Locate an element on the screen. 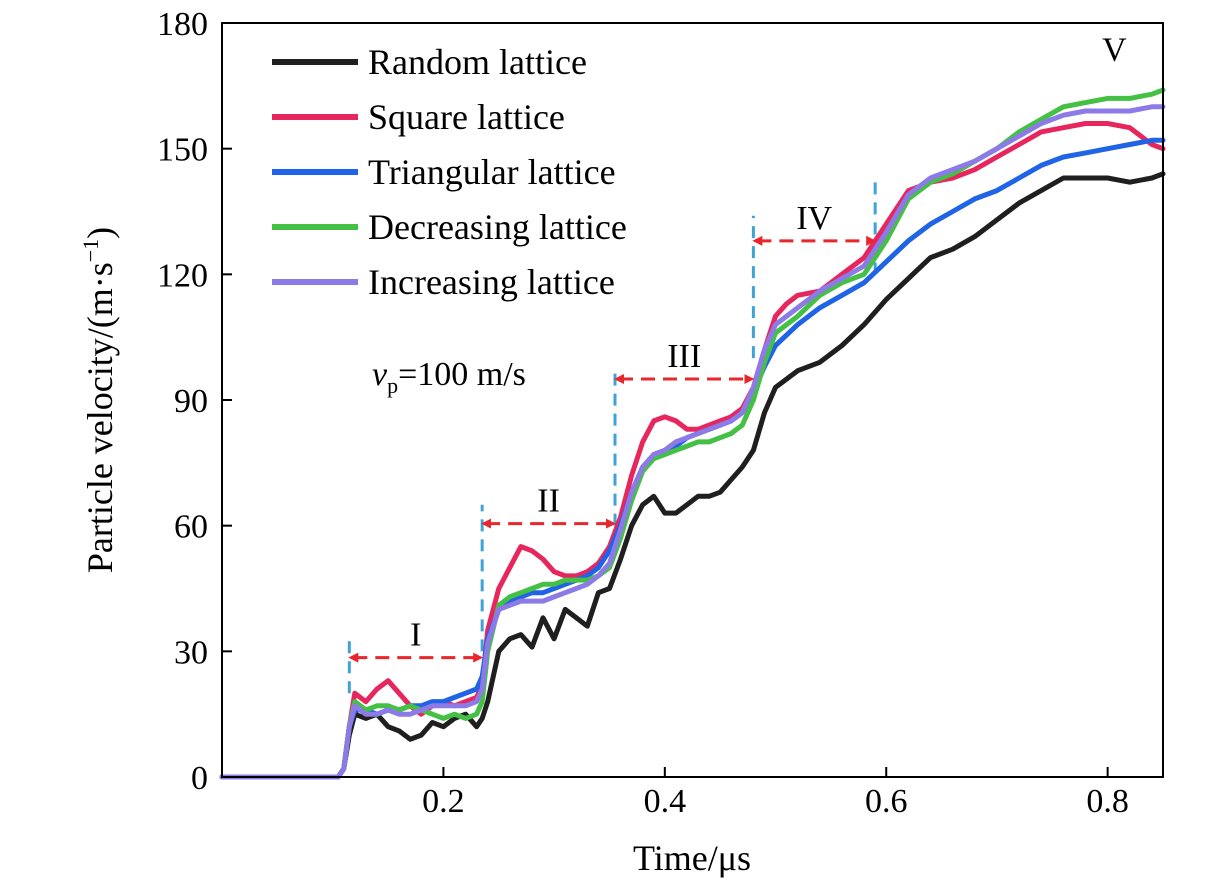 The height and width of the screenshot is (887, 1228). stage-v-label: V is located at coordinates (1114, 50).